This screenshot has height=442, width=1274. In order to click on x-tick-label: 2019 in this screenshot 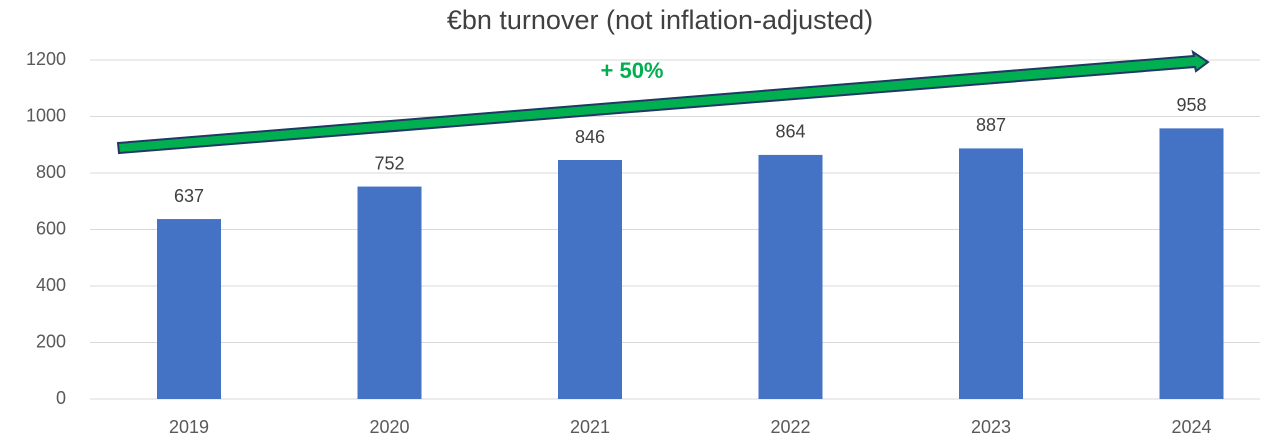, I will do `click(189, 427)`.